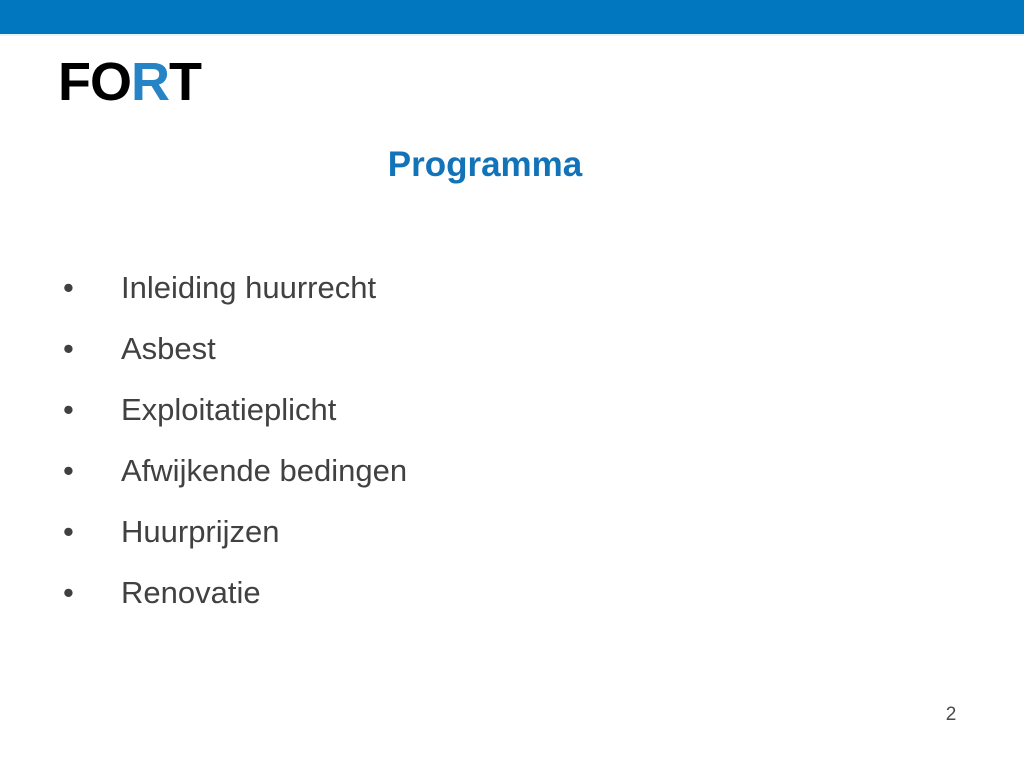  Describe the element at coordinates (498, 478) in the screenshot. I see `list-item: • Afwijkende bedingen` at that location.